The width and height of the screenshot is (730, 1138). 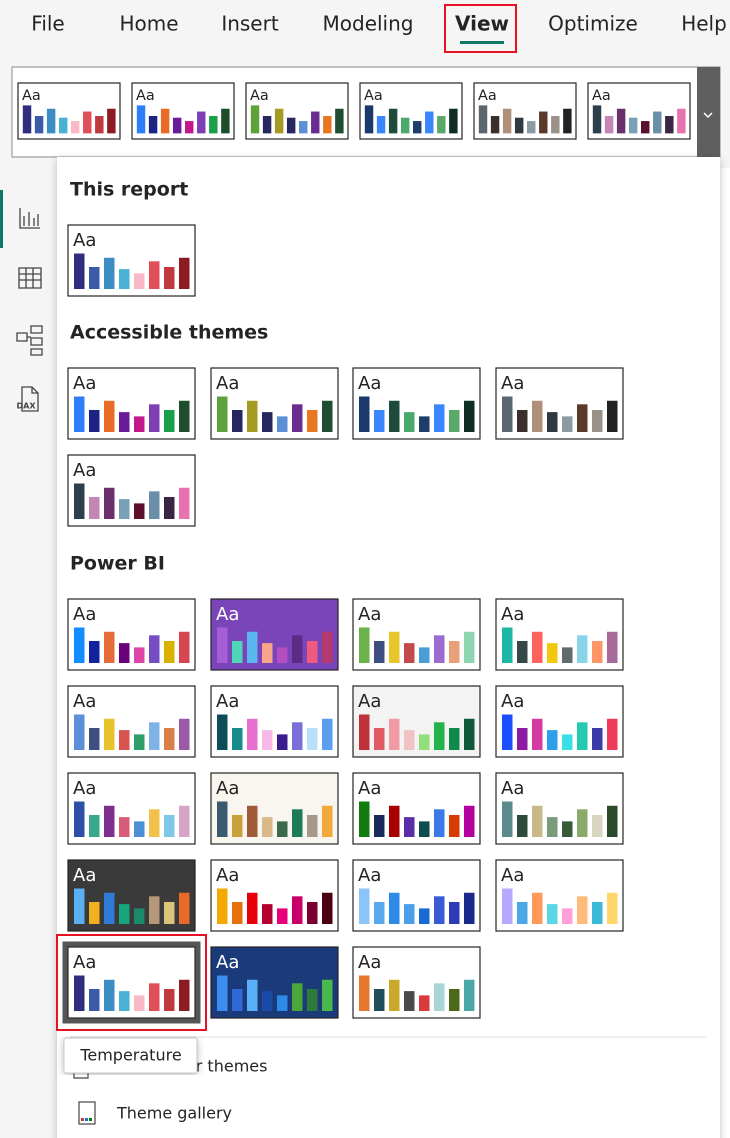 I want to click on chevron-icon, so click(x=708, y=115).